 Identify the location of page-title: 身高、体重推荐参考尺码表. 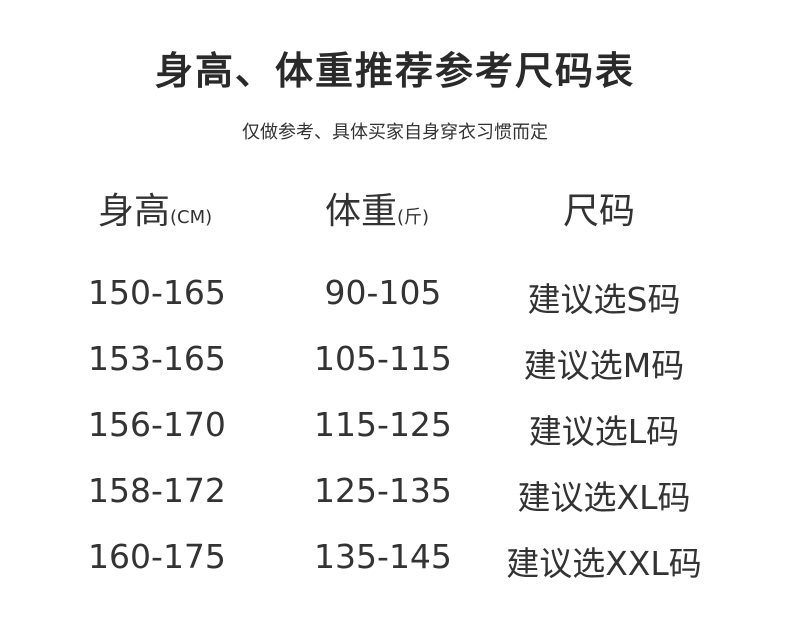
(394, 71).